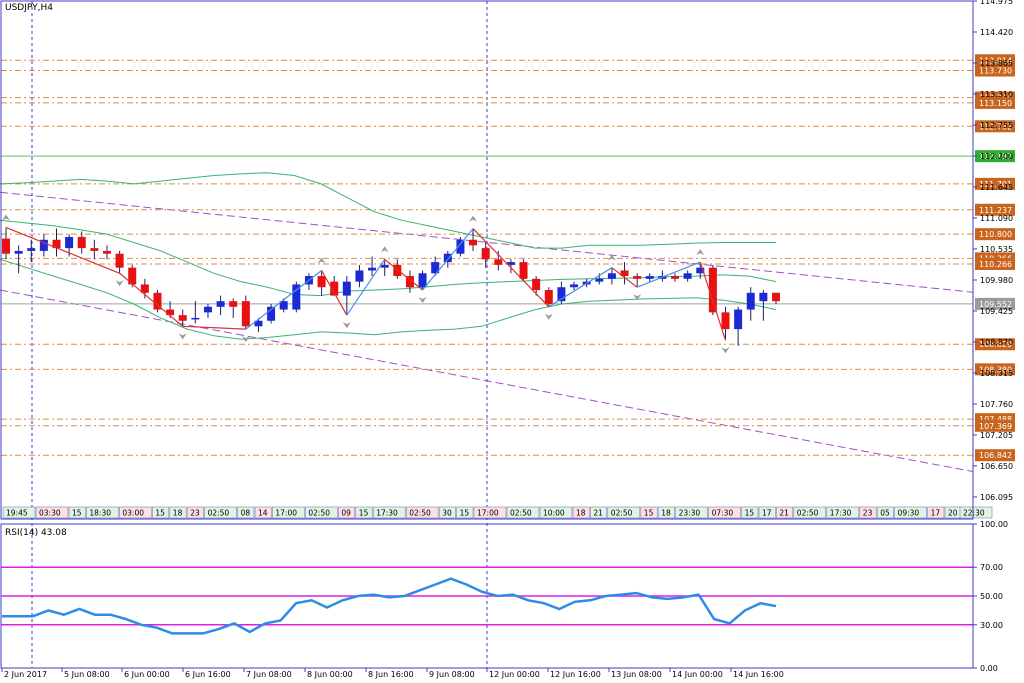  Describe the element at coordinates (269, 674) in the screenshot. I see `date-tick-label: 7 Jun 08:00` at that location.